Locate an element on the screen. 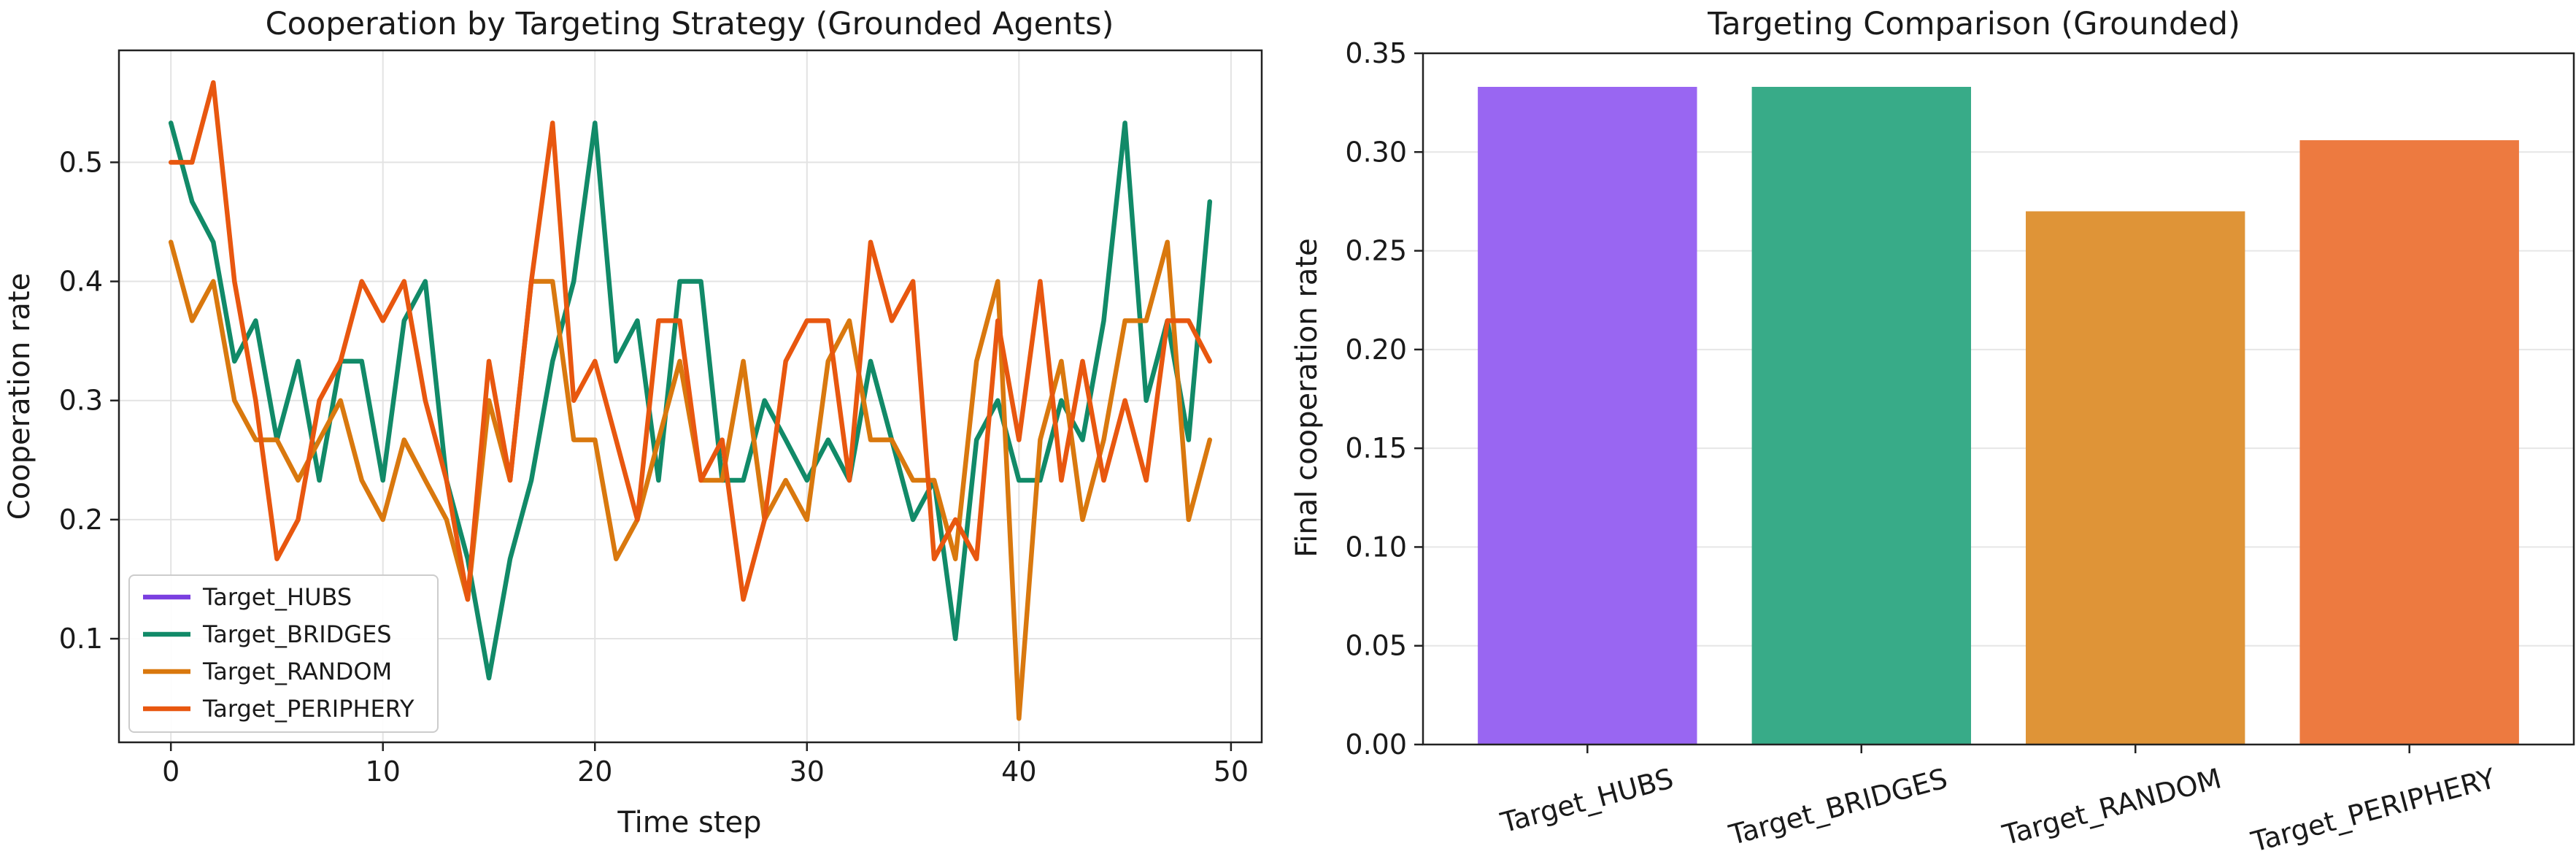 The image size is (2576, 854). y-tick-label: 0.3 is located at coordinates (81, 401).